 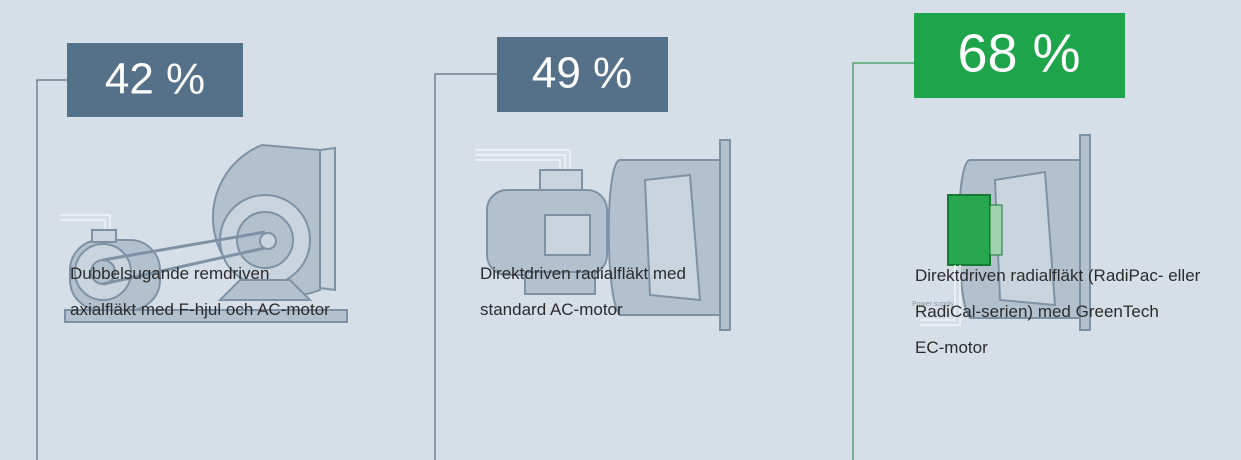 I want to click on percent-label: 42 %, so click(x=155, y=79).